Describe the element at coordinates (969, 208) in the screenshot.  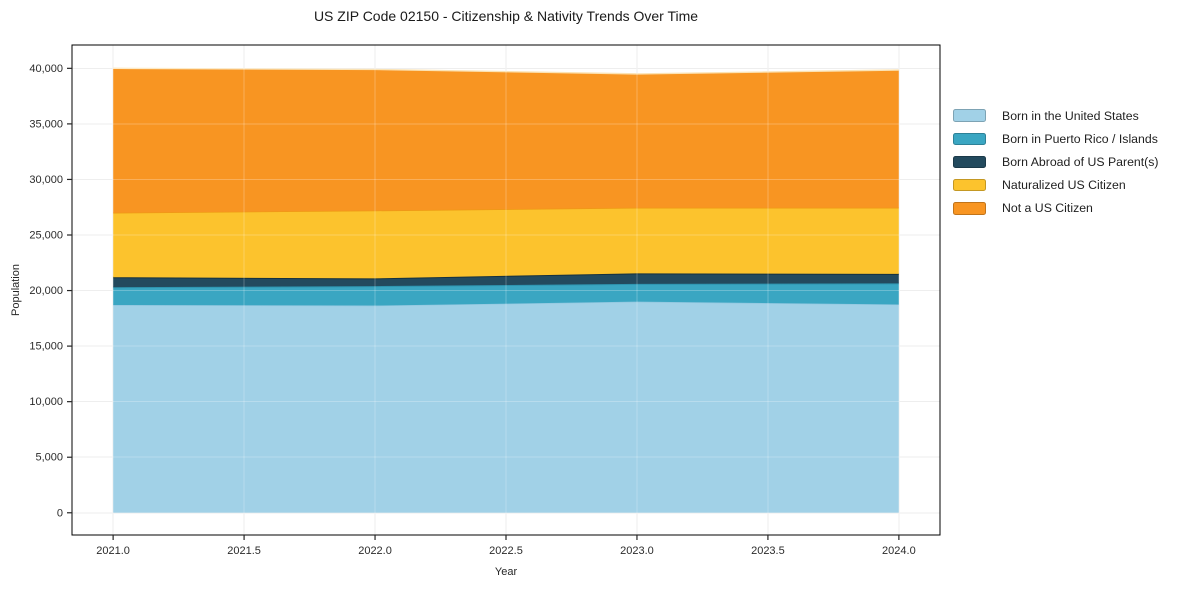
I see `legend-swatch-not-a-us-citizen` at that location.